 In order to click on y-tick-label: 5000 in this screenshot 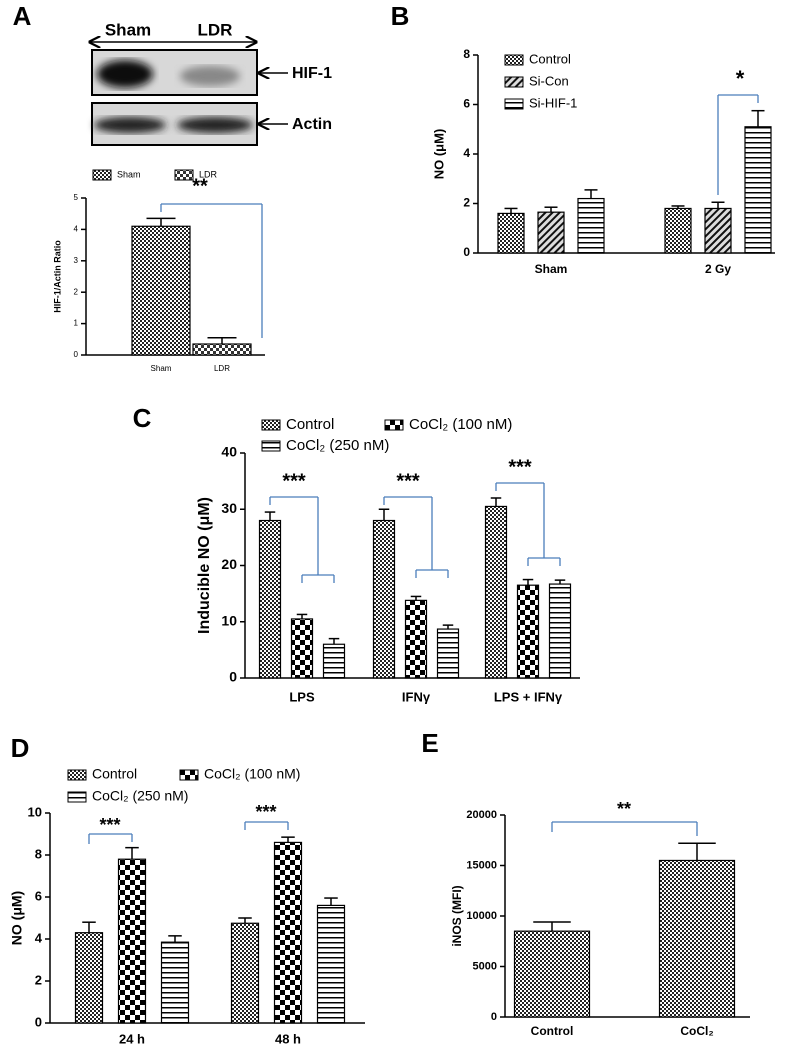, I will do `click(485, 966)`.